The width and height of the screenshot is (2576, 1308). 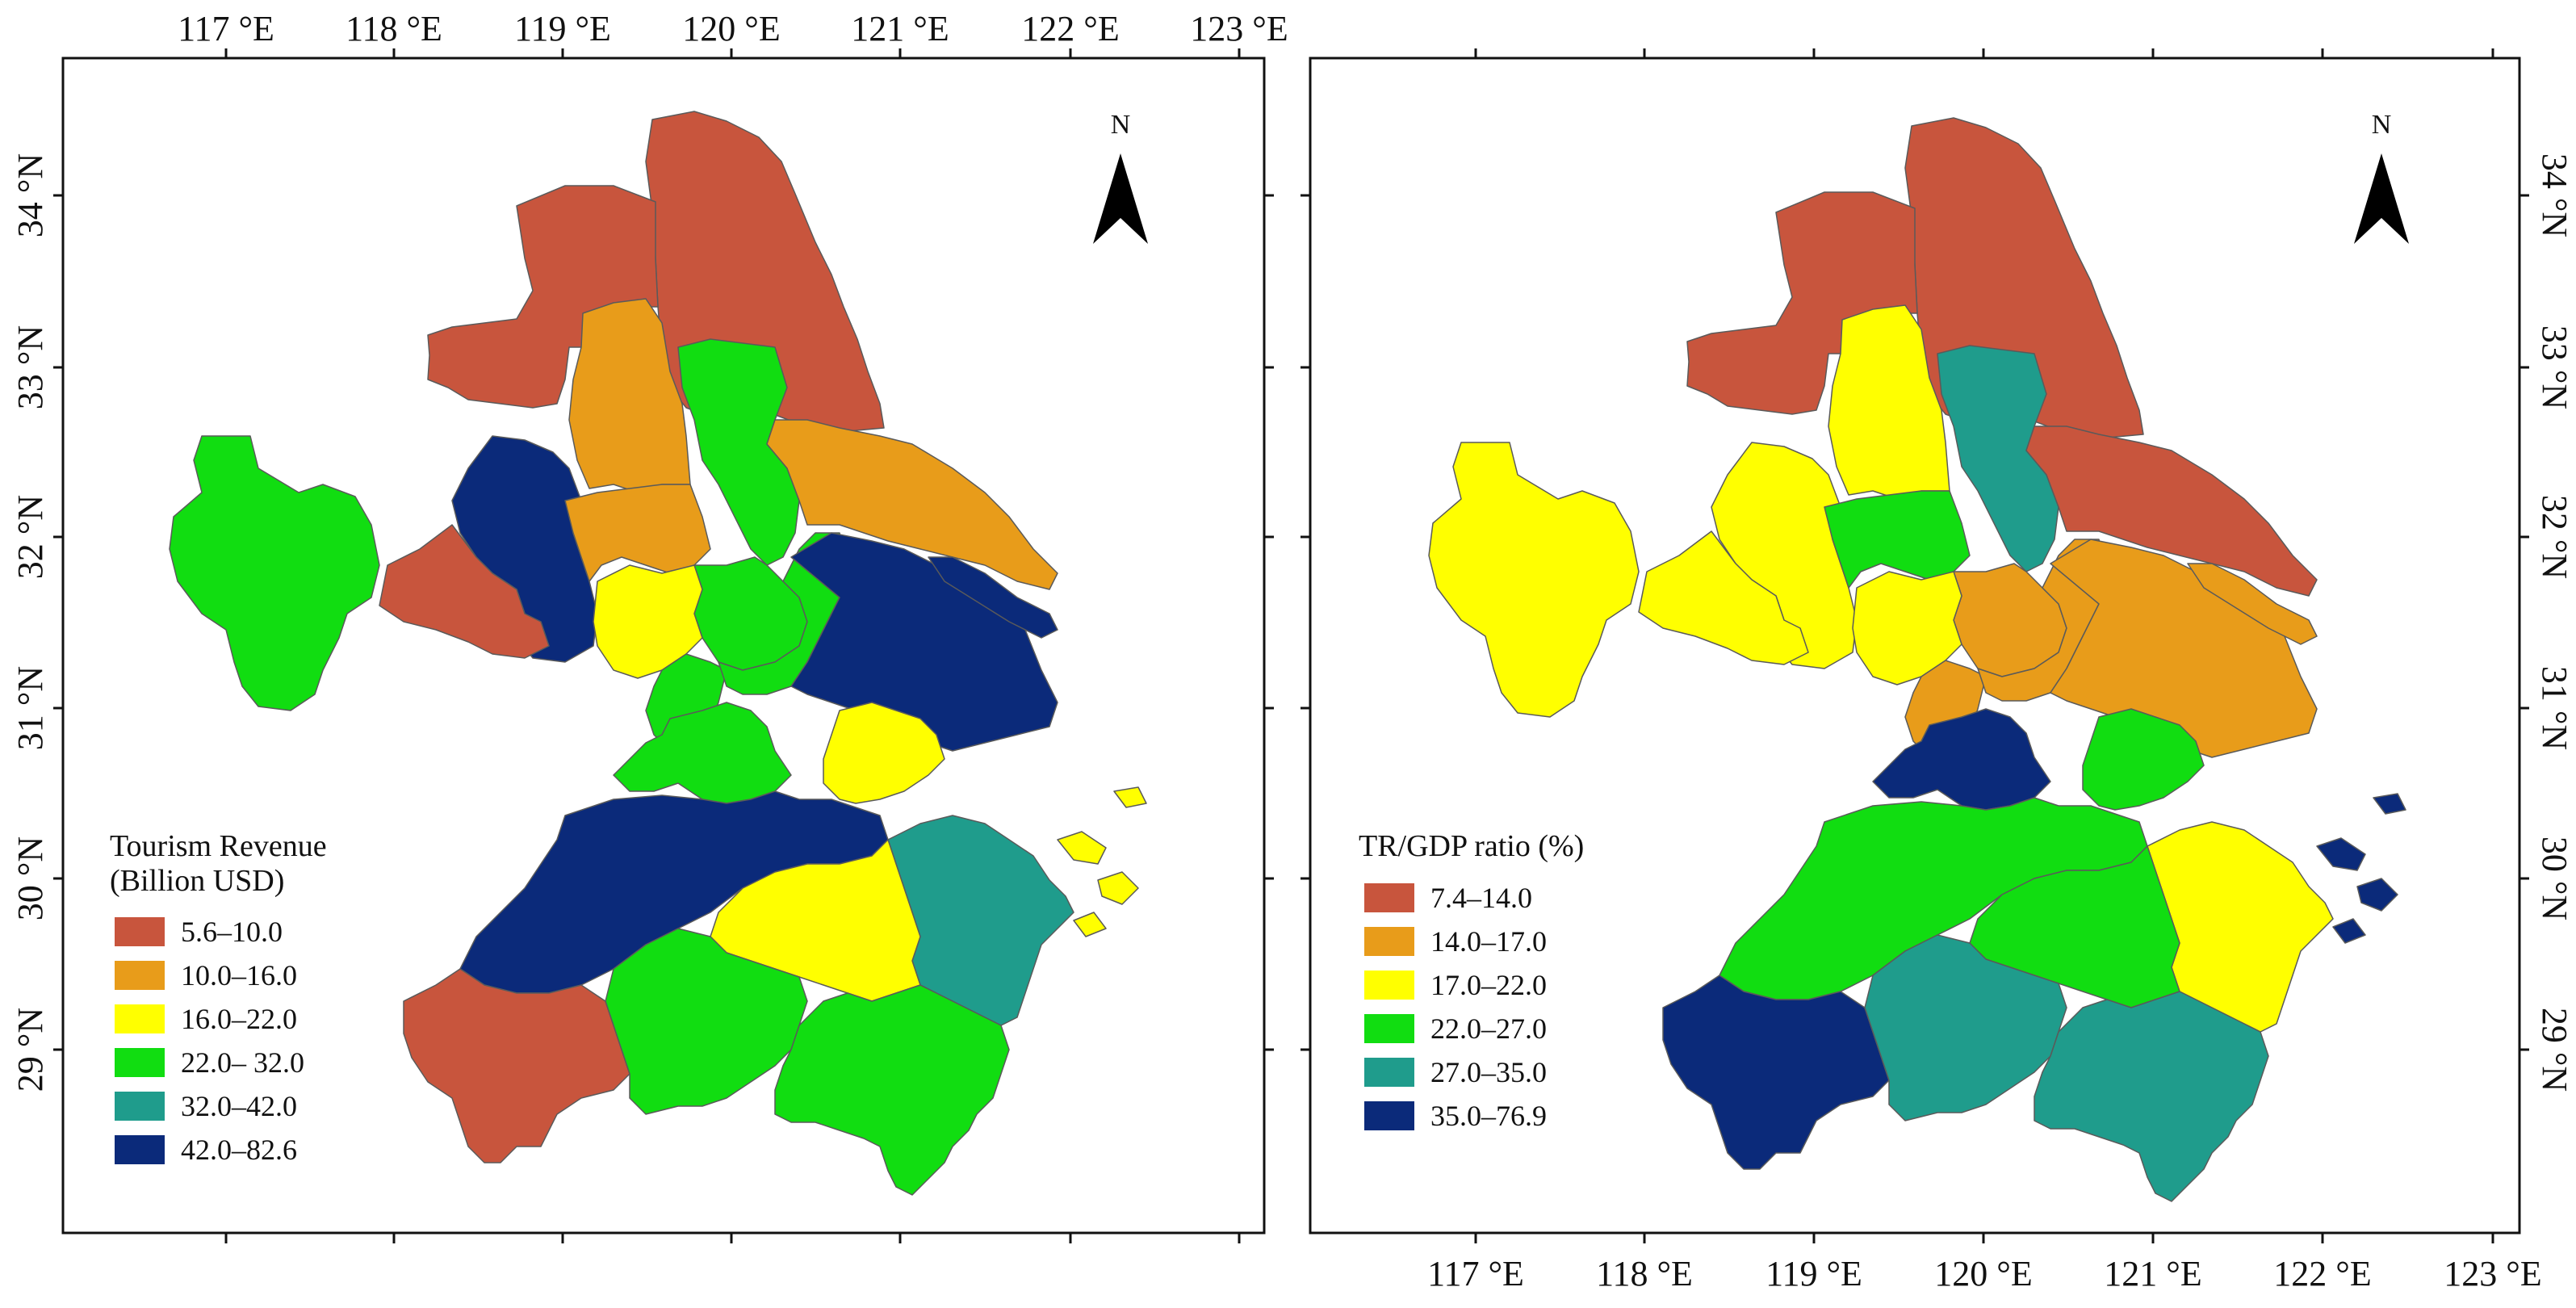 What do you see at coordinates (30, 1050) in the screenshot?
I see `left-lat-label: 29 °N` at bounding box center [30, 1050].